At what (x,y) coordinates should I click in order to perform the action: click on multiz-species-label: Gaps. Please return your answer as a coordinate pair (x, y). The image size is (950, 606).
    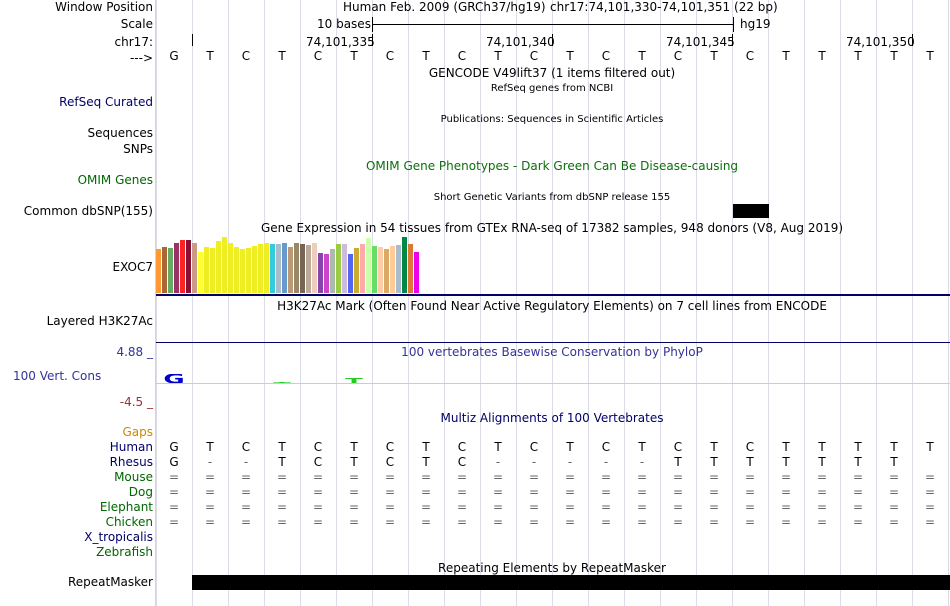
    Looking at the image, I should click on (137, 432).